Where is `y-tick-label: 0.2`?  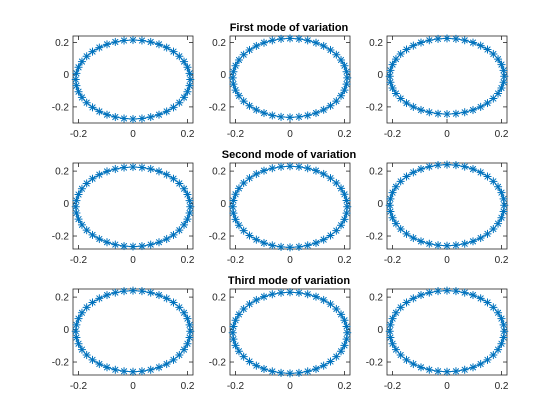 y-tick-label: 0.2 is located at coordinates (219, 43).